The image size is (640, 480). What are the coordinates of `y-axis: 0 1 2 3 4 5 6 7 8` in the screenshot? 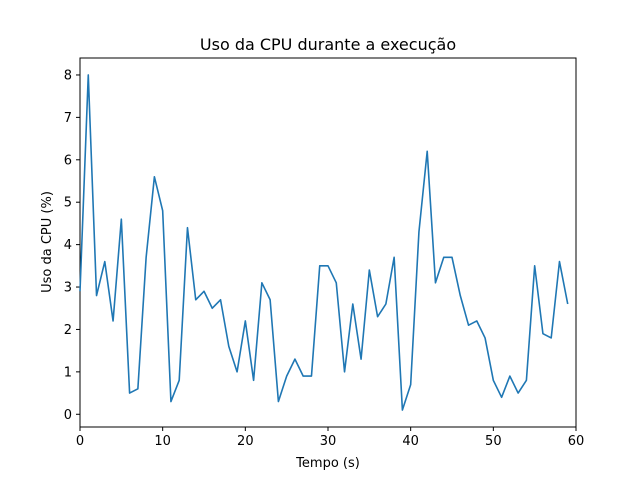 It's located at (72, 245).